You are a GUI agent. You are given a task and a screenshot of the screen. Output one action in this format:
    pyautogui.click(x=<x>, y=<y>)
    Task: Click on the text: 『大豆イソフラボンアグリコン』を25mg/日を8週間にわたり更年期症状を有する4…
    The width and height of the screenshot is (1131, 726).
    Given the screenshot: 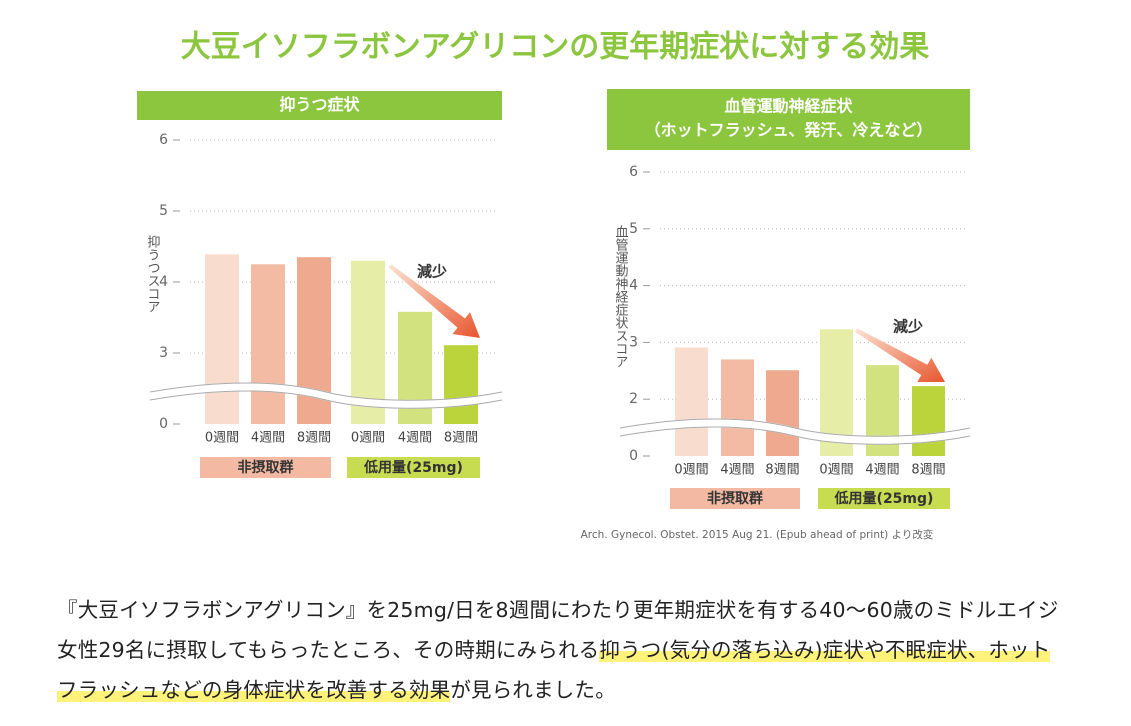 What is the action you would take?
    pyautogui.click(x=558, y=630)
    